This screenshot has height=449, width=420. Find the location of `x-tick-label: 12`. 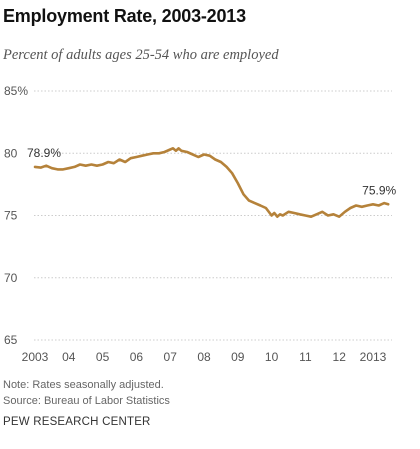

x-tick-label: 12 is located at coordinates (340, 357).